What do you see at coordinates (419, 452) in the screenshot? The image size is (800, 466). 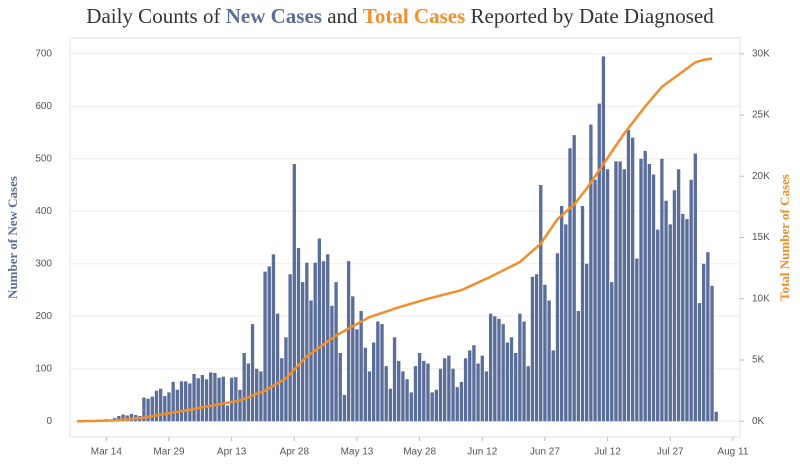 I see `x-tick-label: May 28` at bounding box center [419, 452].